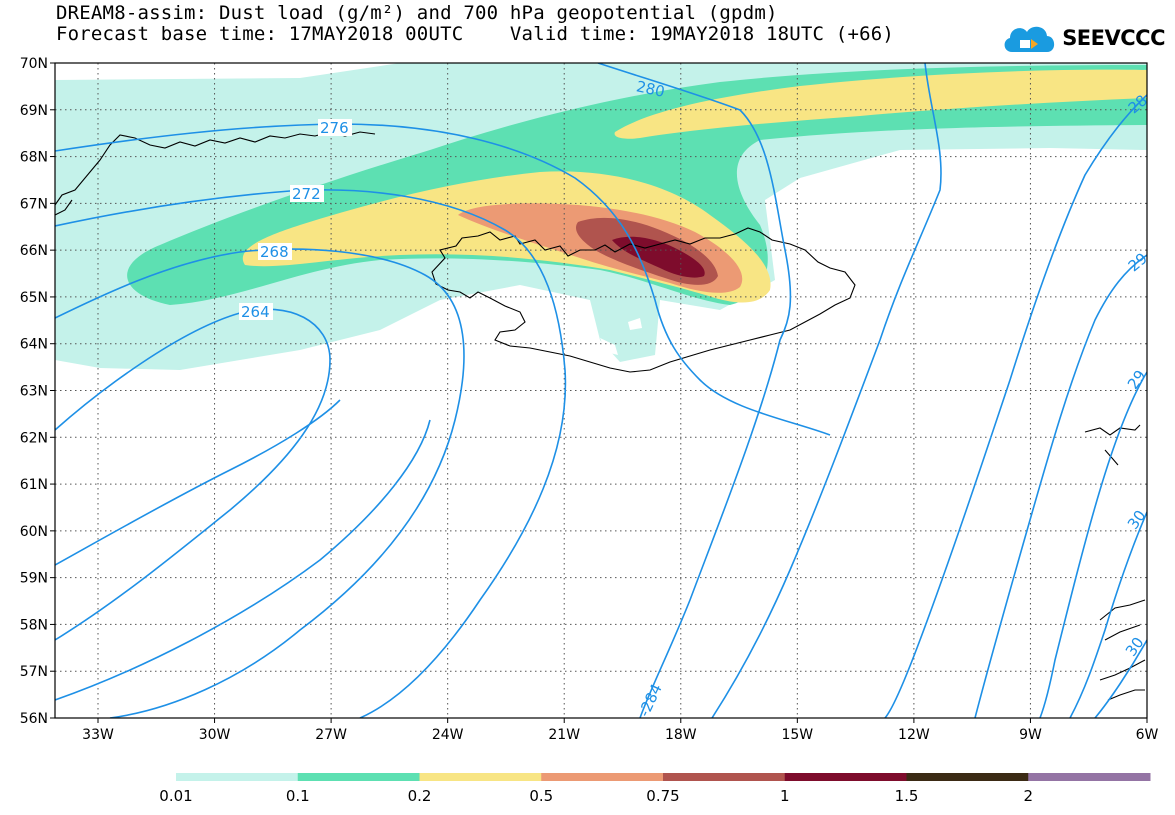 The height and width of the screenshot is (815, 1175). What do you see at coordinates (34, 532) in the screenshot?
I see `latitude-label: 60N` at bounding box center [34, 532].